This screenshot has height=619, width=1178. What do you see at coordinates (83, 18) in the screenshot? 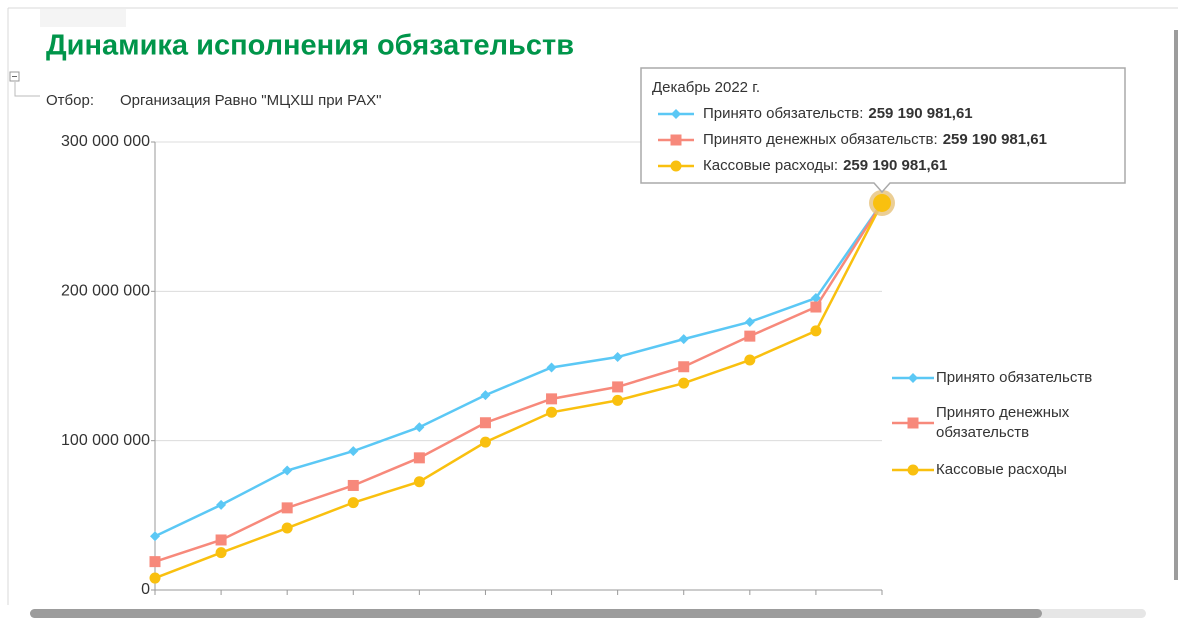
I see `tab-placeholder` at bounding box center [83, 18].